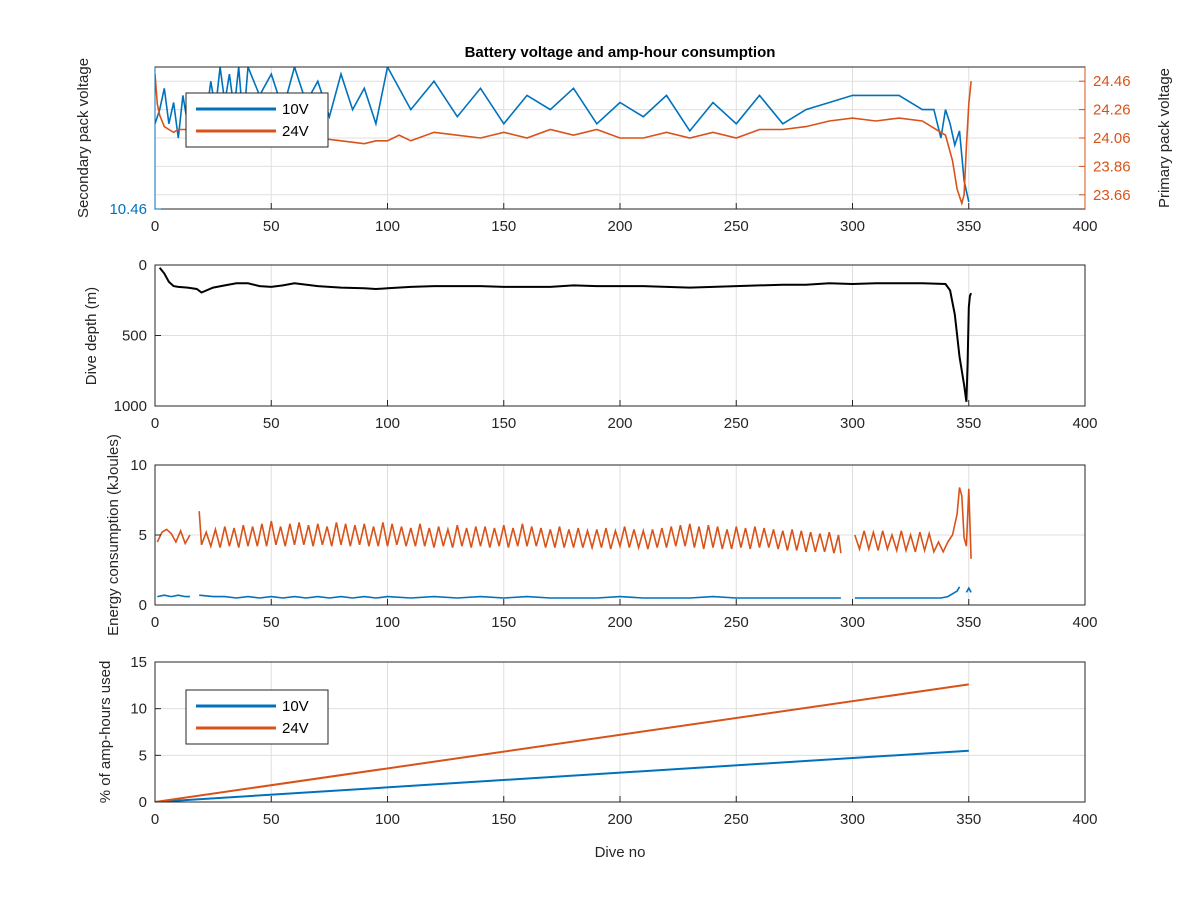 The width and height of the screenshot is (1200, 900). I want to click on amp-hours-ylabel: % of amp-hours used, so click(105, 732).